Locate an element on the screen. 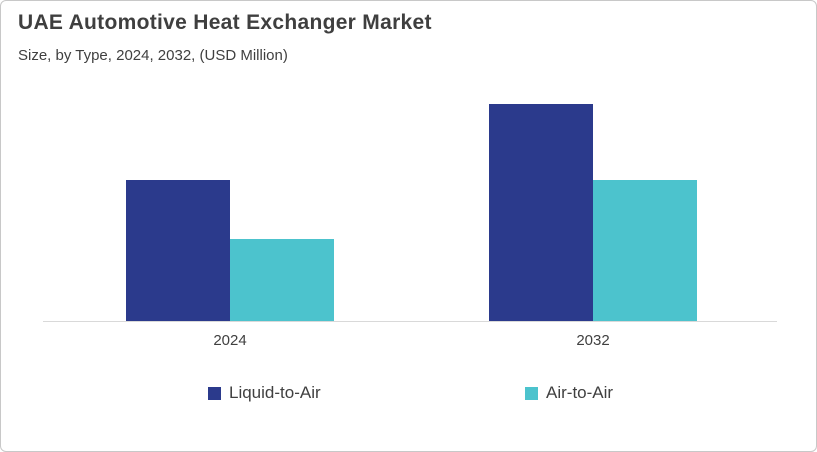  legend-item-liquid-to-air: Liquid-to-Air is located at coordinates (264, 393).